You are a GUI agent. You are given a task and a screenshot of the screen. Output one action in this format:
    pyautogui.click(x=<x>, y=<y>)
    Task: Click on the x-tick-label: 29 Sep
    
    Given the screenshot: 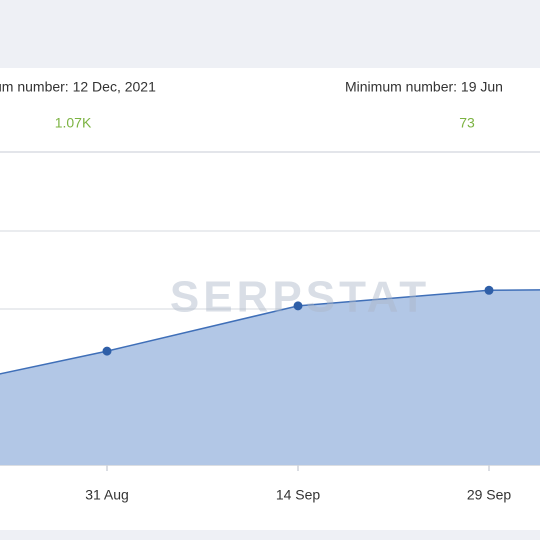 What is the action you would take?
    pyautogui.click(x=489, y=495)
    